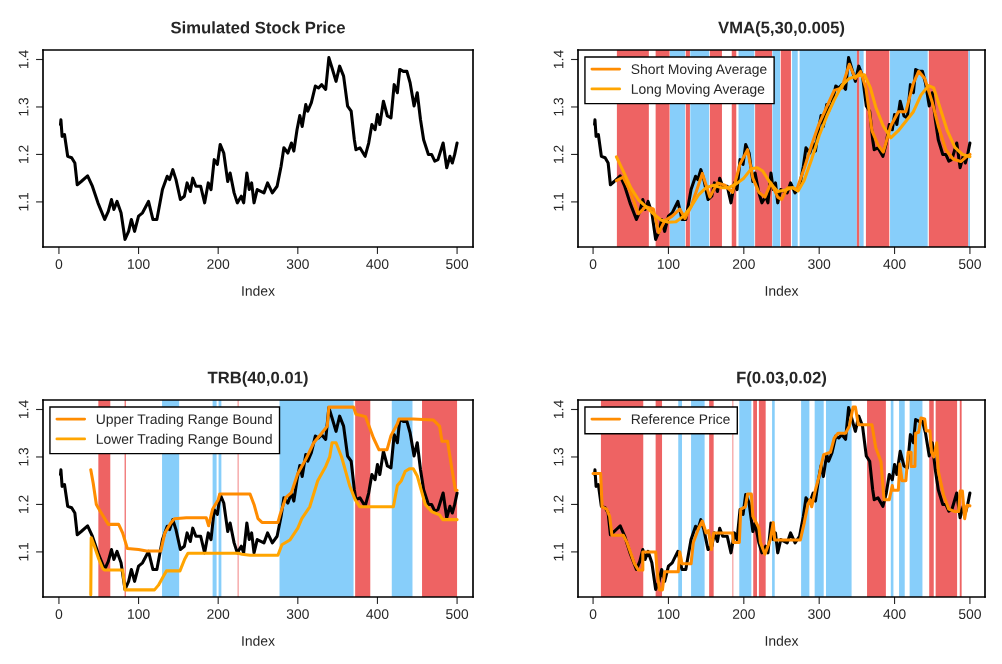 The width and height of the screenshot is (1002, 664). Describe the element at coordinates (184, 440) in the screenshot. I see `legend-label: Lower Trading Range Bound` at that location.